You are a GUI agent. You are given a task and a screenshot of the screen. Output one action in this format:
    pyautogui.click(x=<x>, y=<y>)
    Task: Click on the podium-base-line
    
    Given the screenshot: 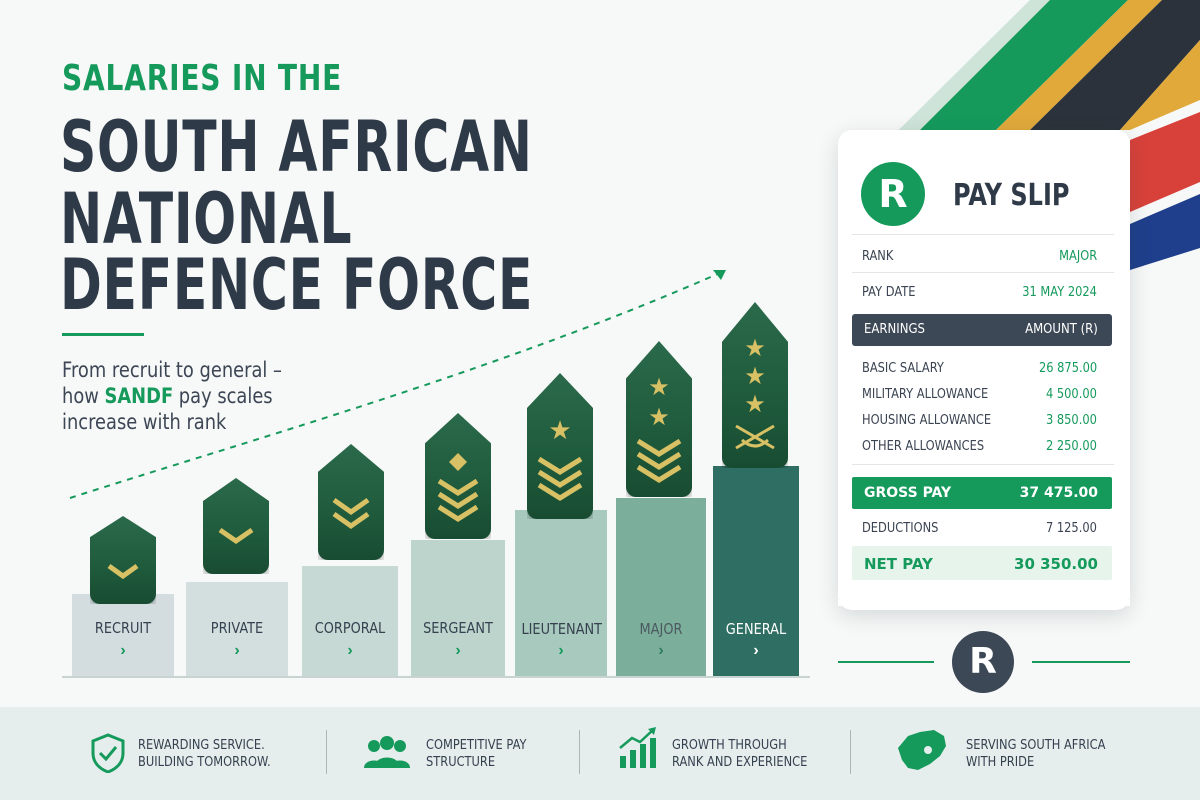 What is the action you would take?
    pyautogui.click(x=436, y=677)
    